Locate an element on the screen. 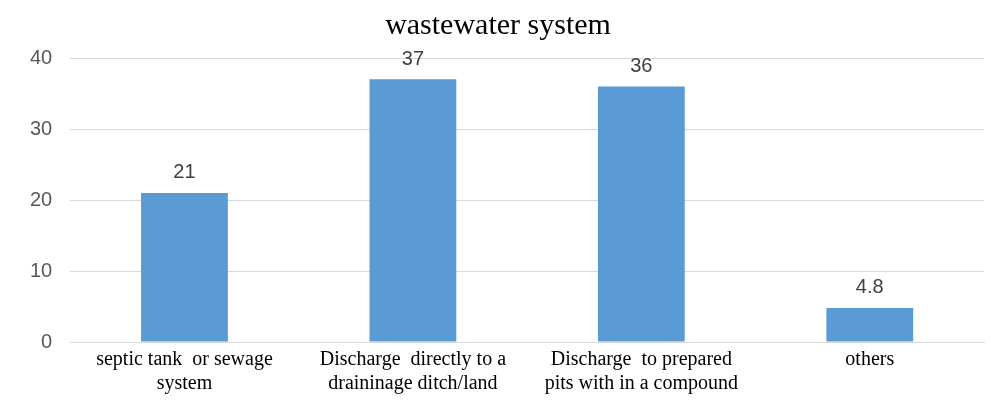  y-tick-label: 0 is located at coordinates (47, 340).